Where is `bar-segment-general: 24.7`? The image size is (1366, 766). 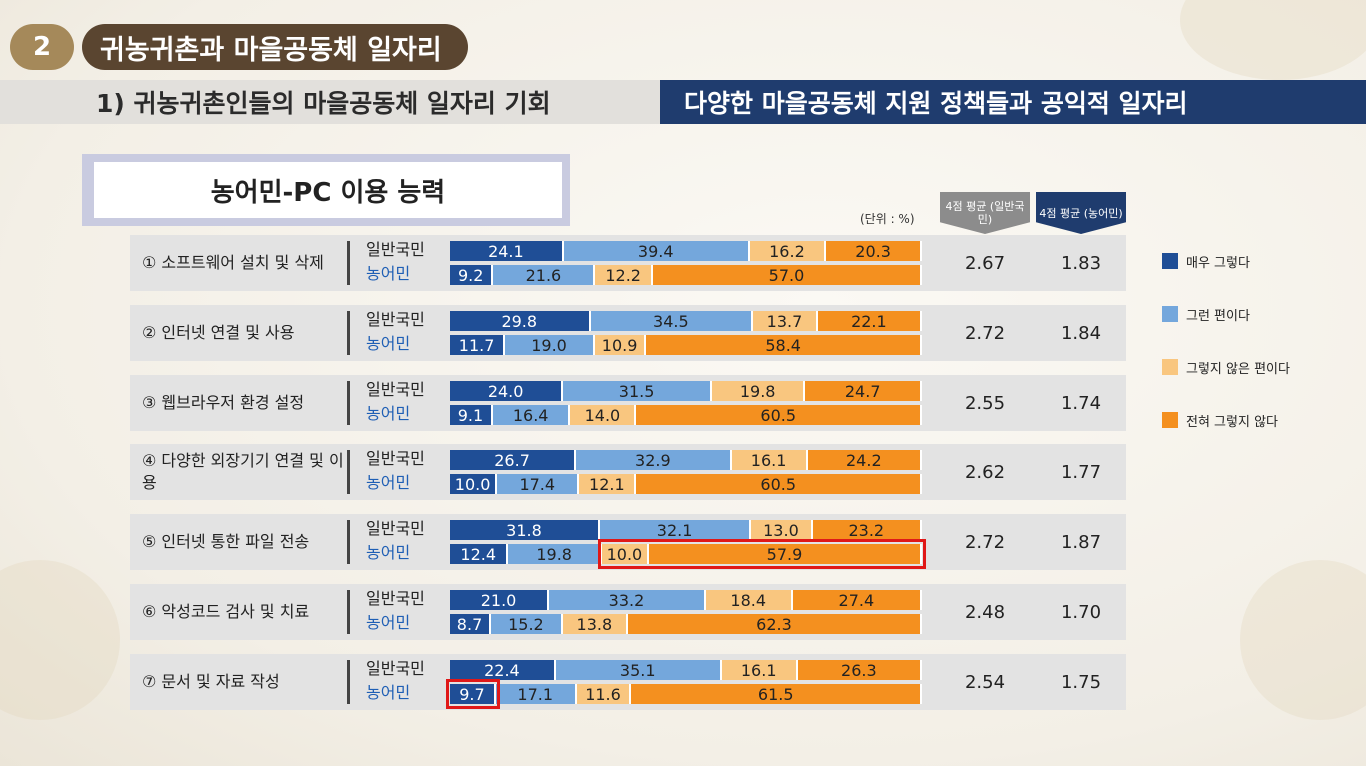
bar-segment-general: 24.7 is located at coordinates (863, 391).